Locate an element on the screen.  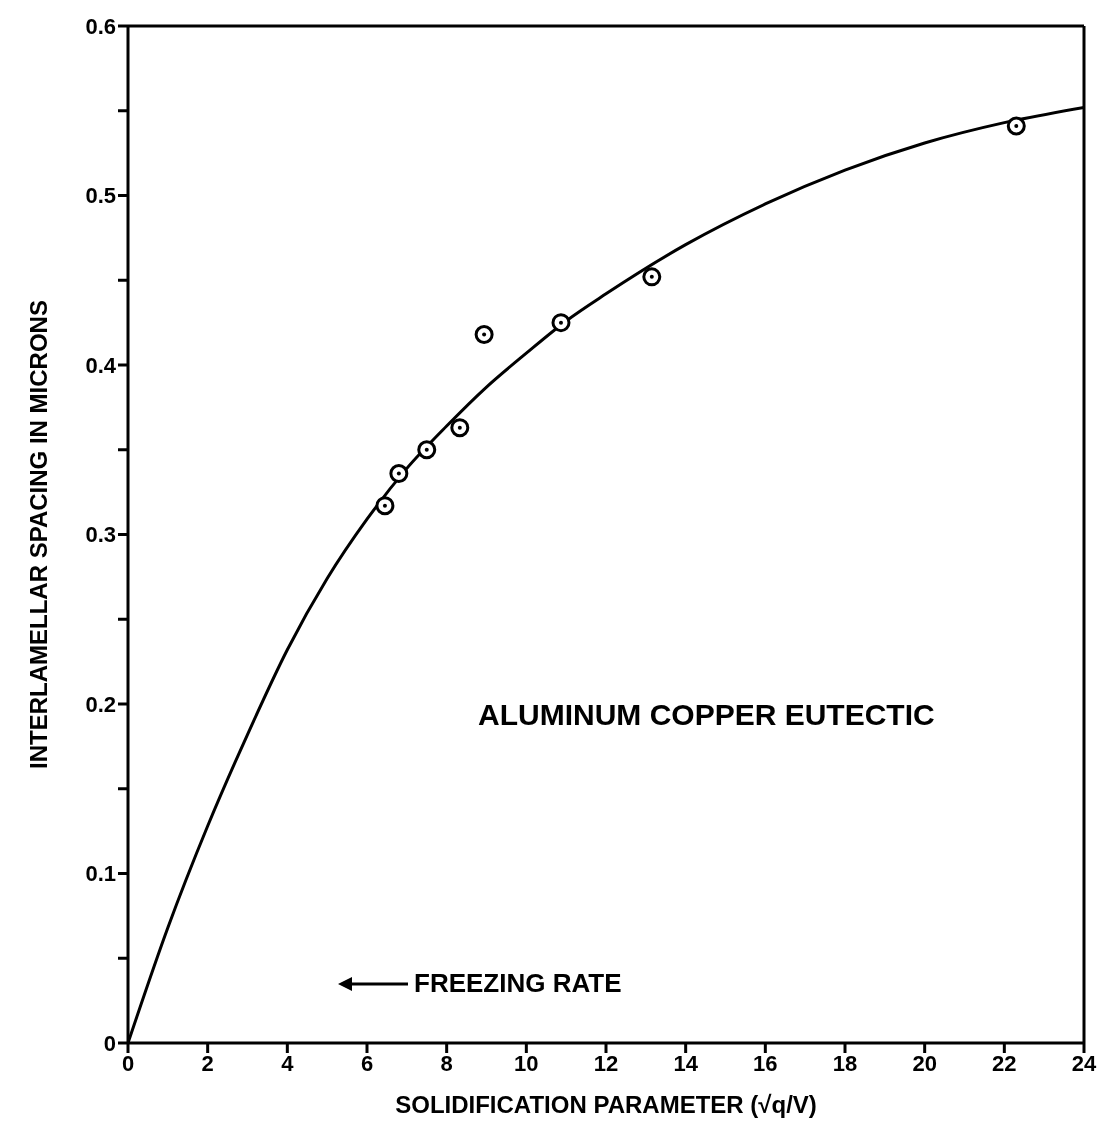
x-tick-label: 6 is located at coordinates (367, 1063).